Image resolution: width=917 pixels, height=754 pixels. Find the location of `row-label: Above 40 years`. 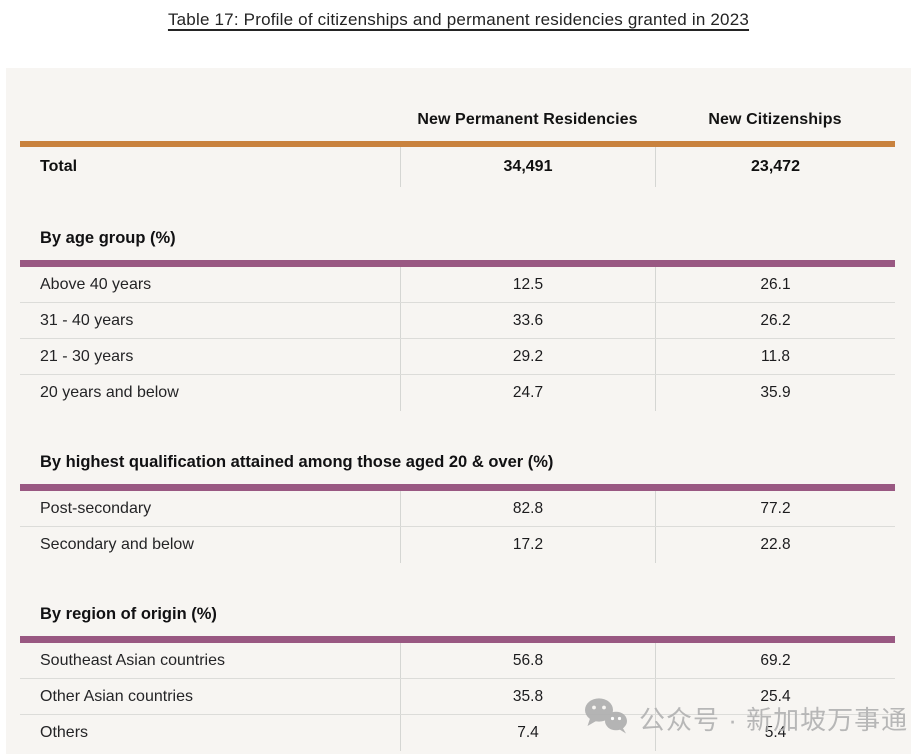

row-label: Above 40 years is located at coordinates (96, 284).